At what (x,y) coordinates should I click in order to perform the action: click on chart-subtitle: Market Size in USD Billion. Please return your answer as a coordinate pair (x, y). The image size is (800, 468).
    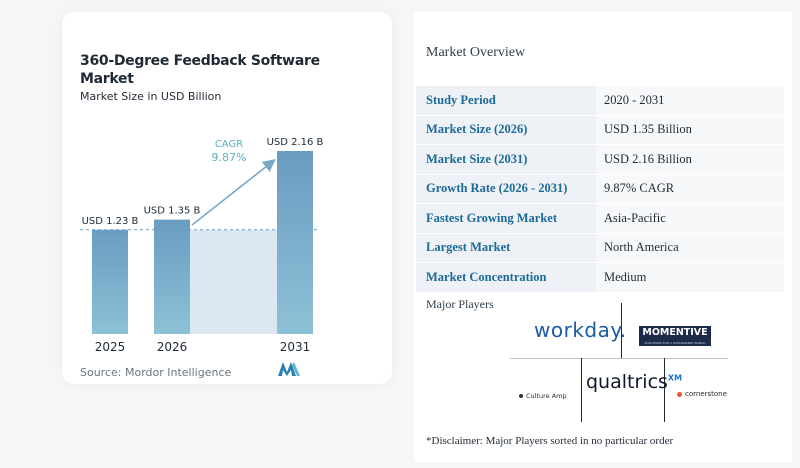
    Looking at the image, I should click on (151, 96).